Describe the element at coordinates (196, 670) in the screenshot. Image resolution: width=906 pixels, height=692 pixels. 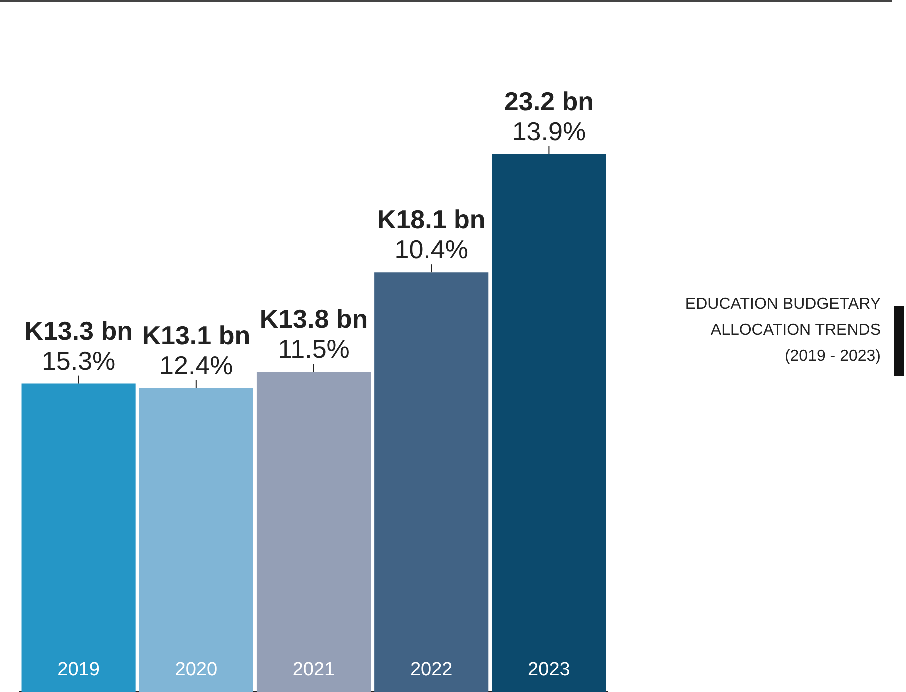
I see `x-tick-label: 2020` at that location.